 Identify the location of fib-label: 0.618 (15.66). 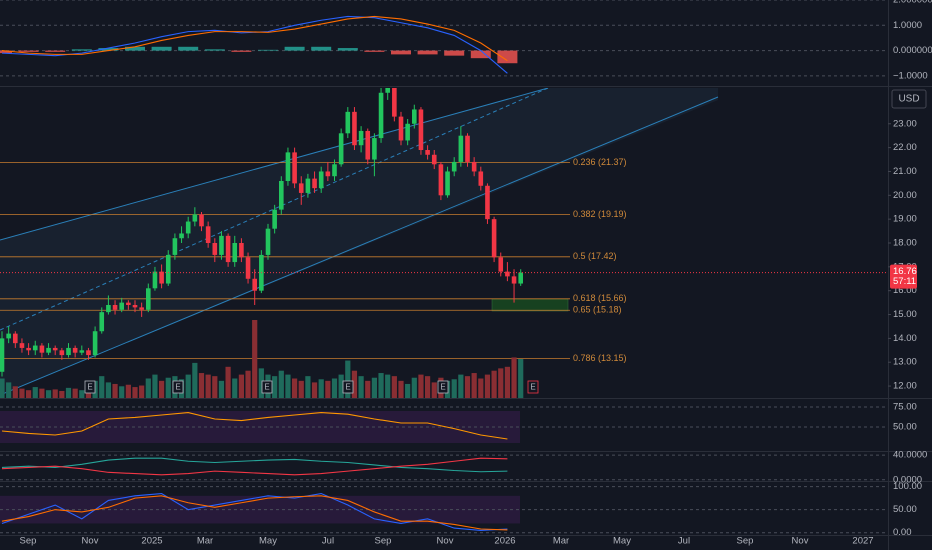
(600, 298).